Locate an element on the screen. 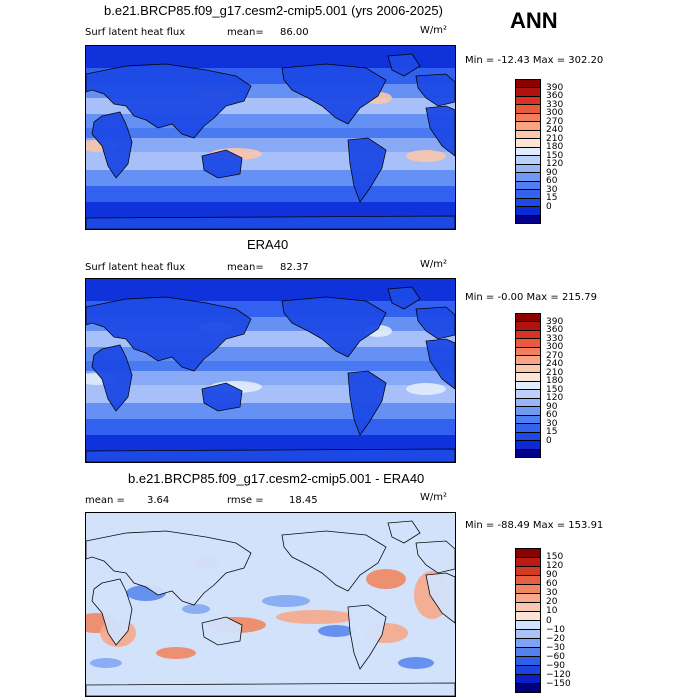  panel-3-minmax: Min = -88.49 Max = 153.91 is located at coordinates (534, 525).